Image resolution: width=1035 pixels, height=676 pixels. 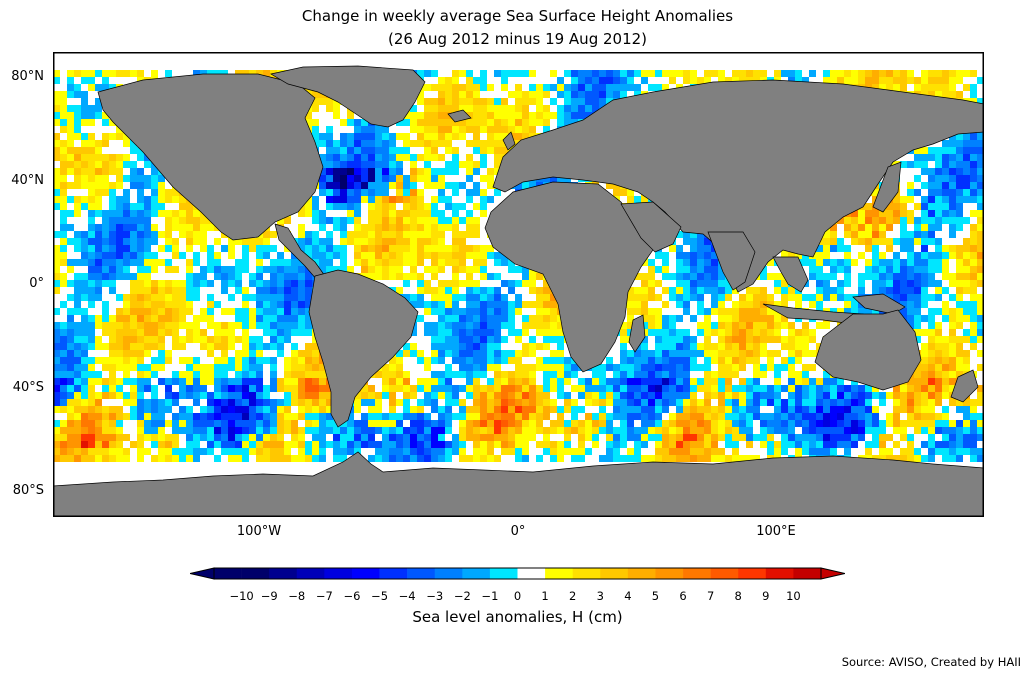 I want to click on colorbar-tick-label: −4, so click(x=407, y=596).